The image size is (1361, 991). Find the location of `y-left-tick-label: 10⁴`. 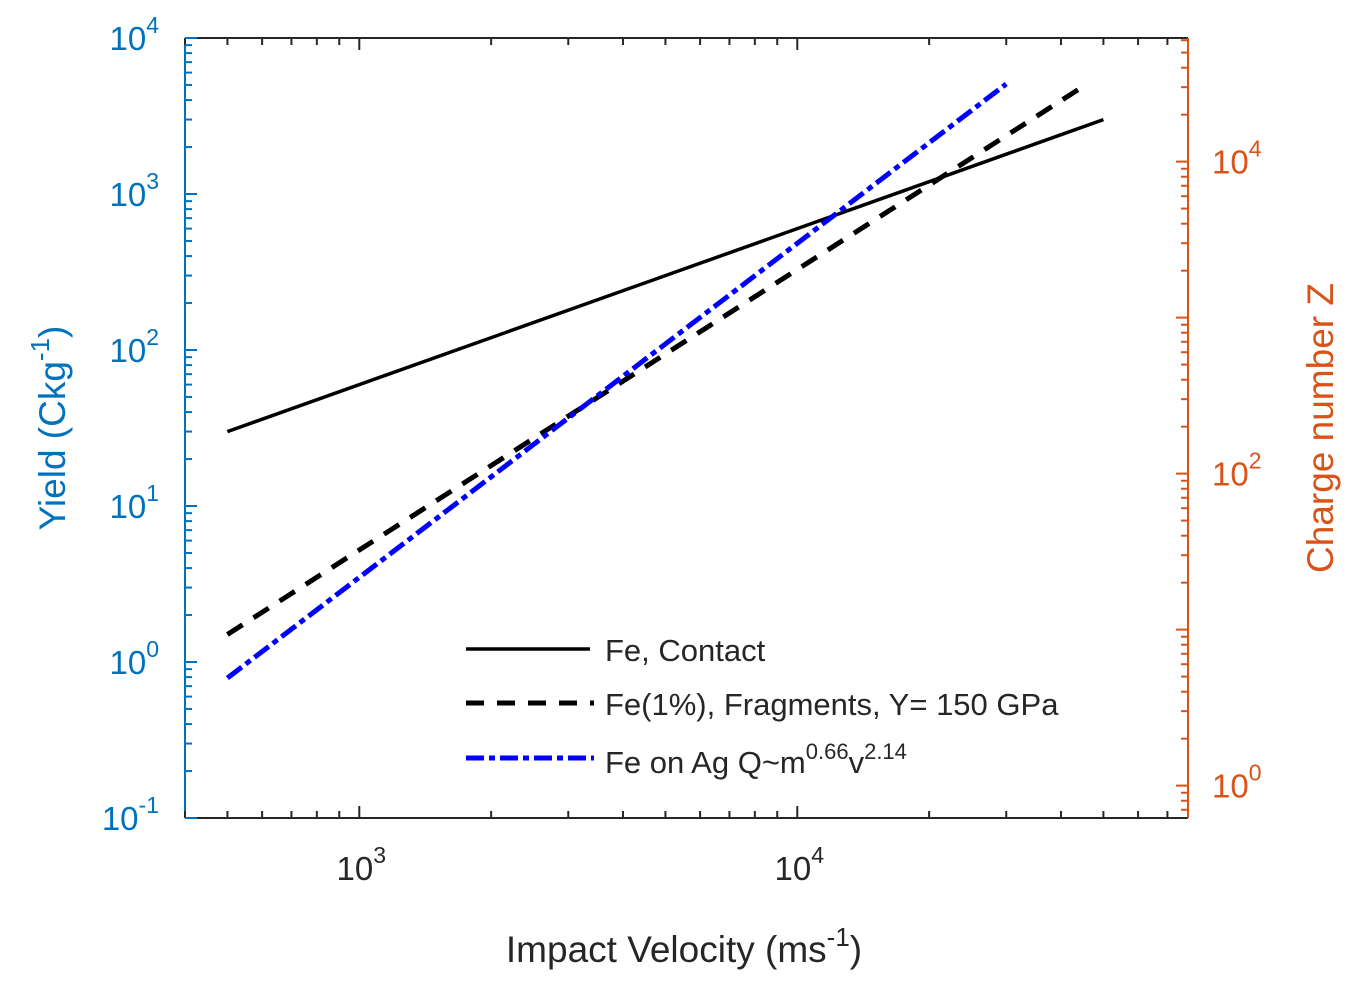

y-left-tick-label: 10⁴ is located at coordinates (134, 34).